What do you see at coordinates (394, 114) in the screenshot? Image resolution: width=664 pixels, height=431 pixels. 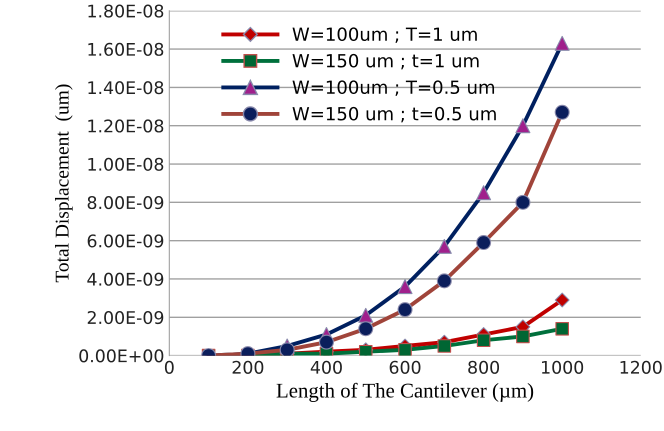 I see `legend-label: W=150 um ; t=0.5 um` at bounding box center [394, 114].